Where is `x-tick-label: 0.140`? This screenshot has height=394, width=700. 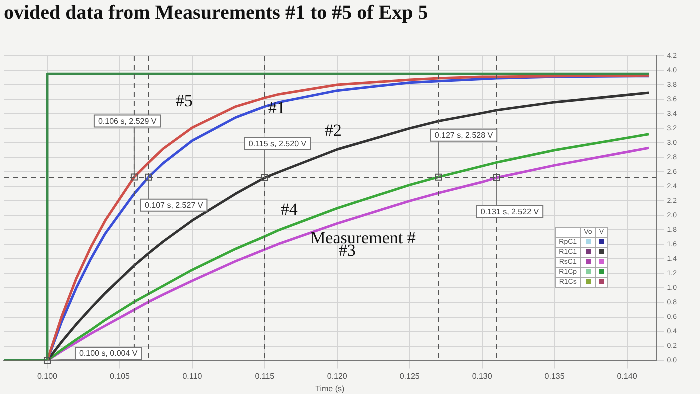
x-tick-label: 0.140 is located at coordinates (627, 376).